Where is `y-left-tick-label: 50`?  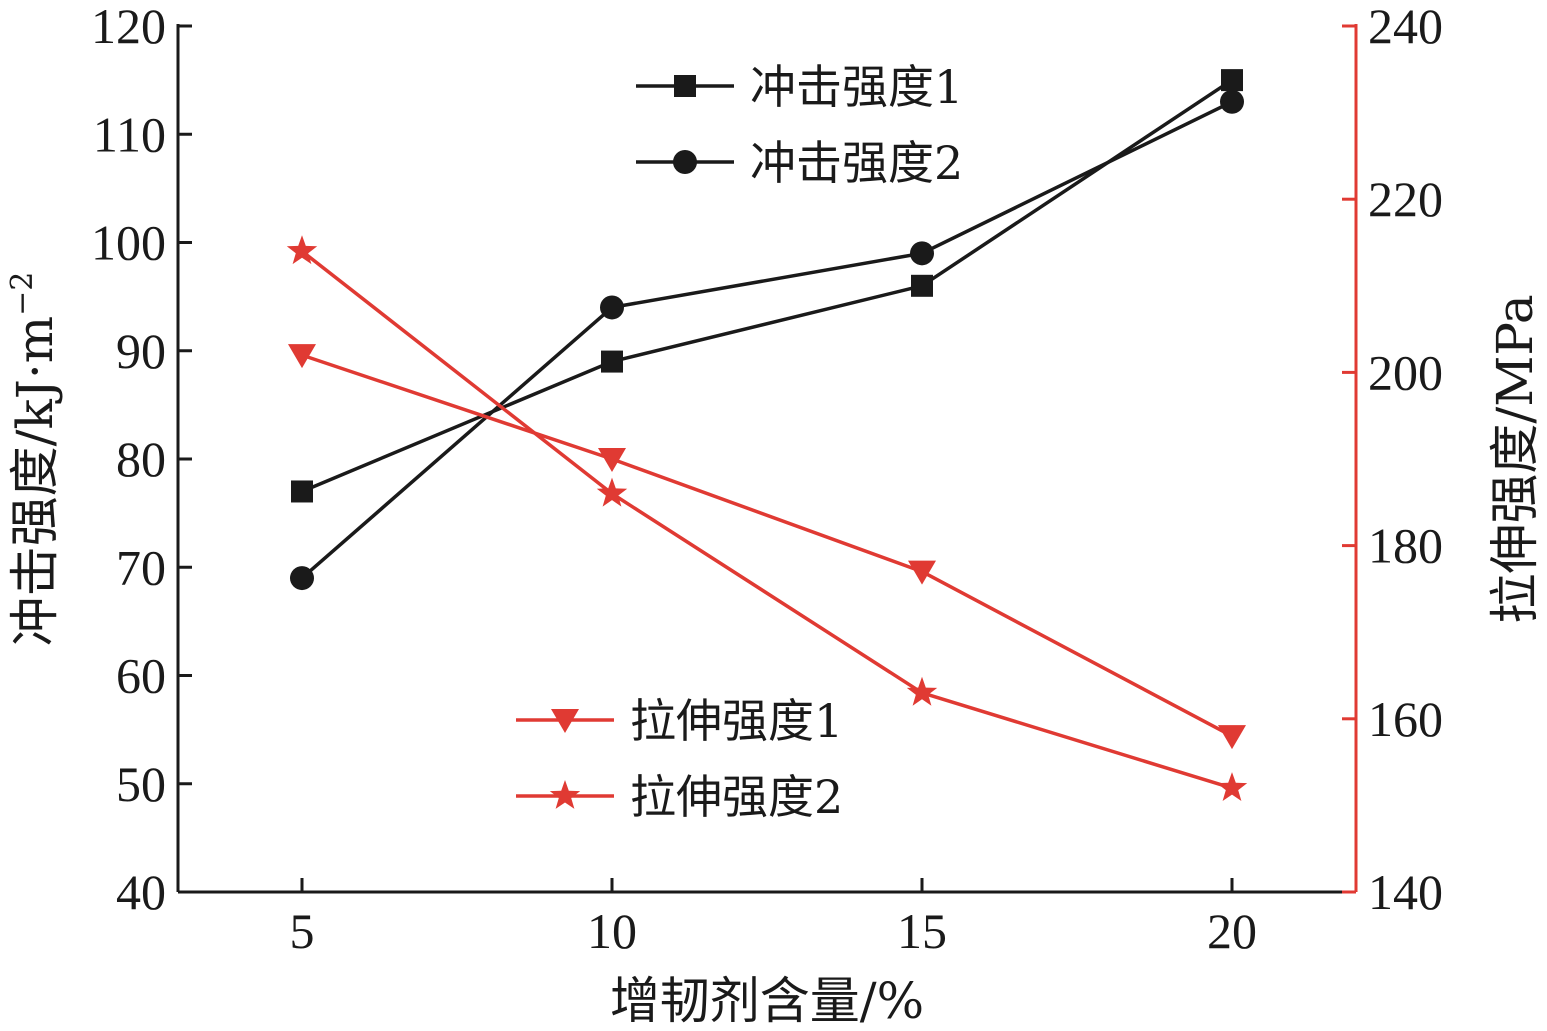 y-left-tick-label: 50 is located at coordinates (141, 784).